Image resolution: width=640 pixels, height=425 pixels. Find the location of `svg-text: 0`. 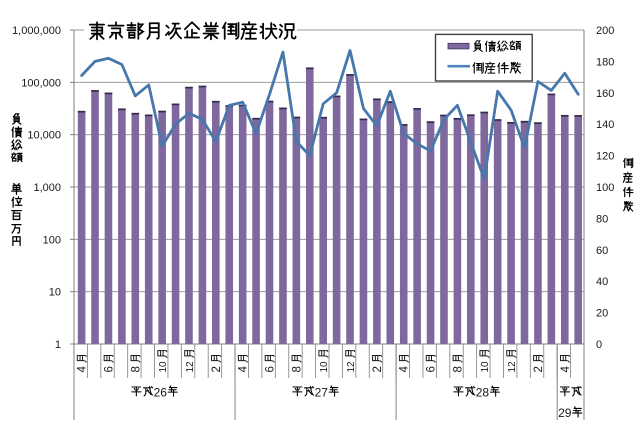

svg-text: 0 is located at coordinates (599, 345).